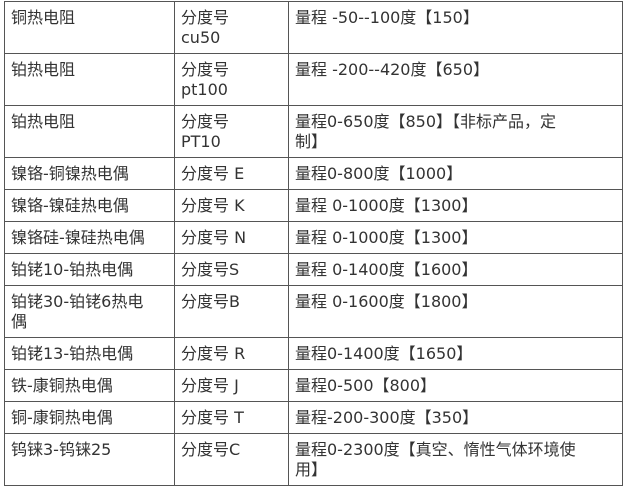 The image size is (625, 486). I want to click on range-cell: 量程0-500【800】, so click(455, 385).